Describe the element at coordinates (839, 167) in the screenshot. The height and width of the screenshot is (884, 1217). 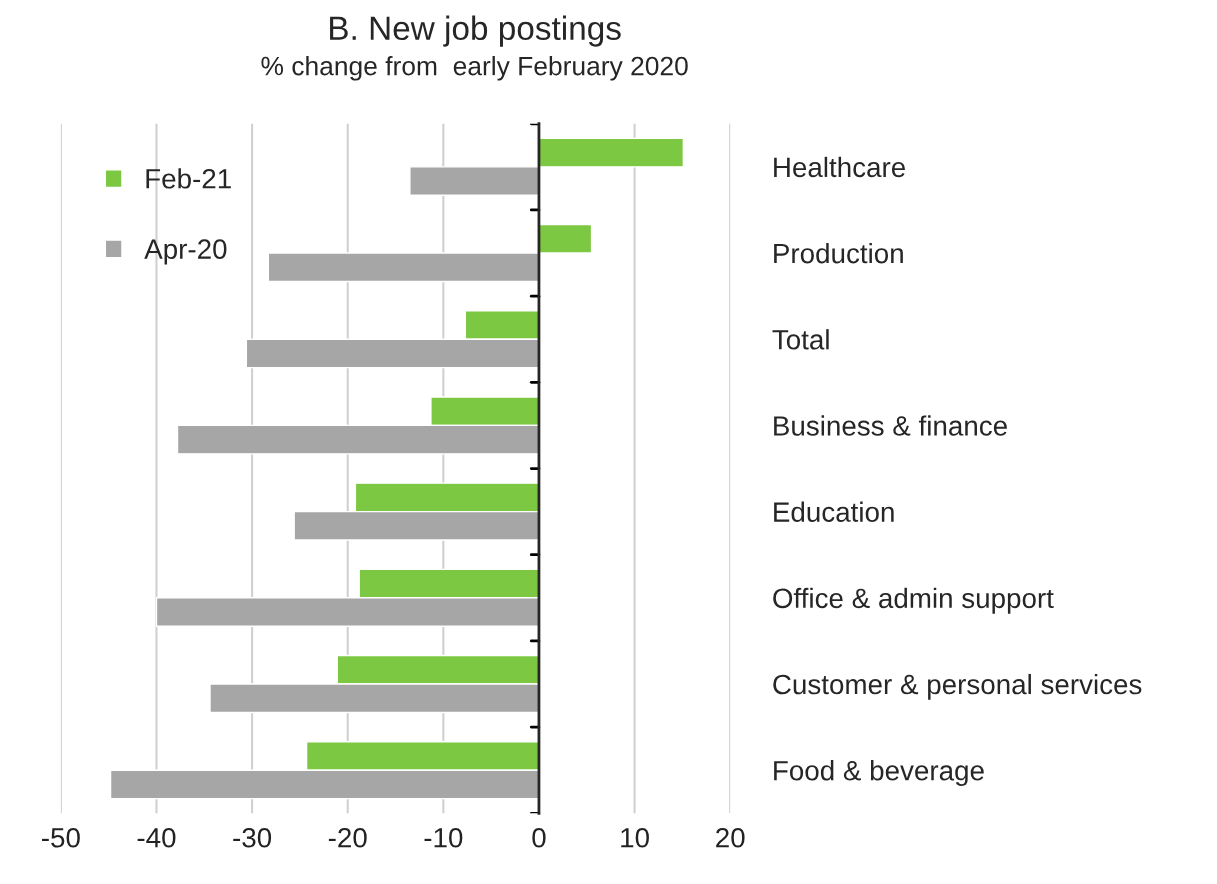
I see `y-tick-label: Healthcare` at that location.